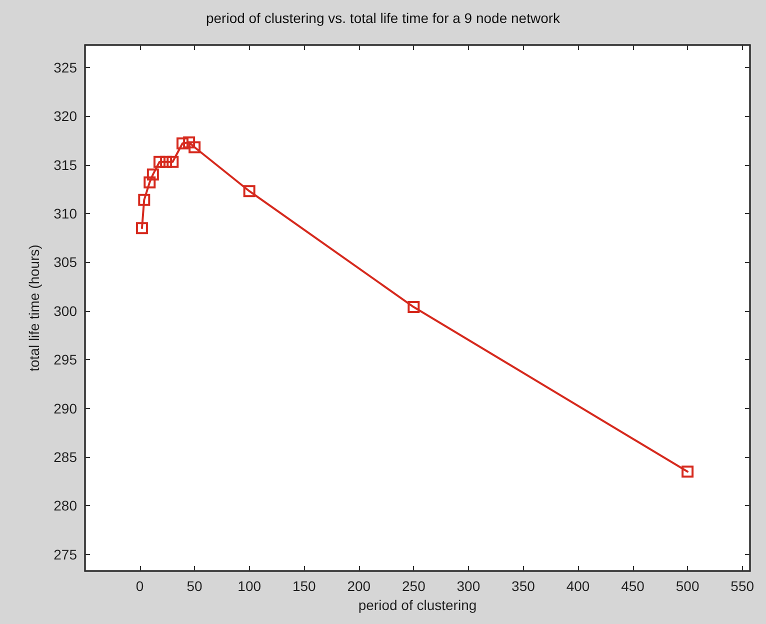 The height and width of the screenshot is (624, 766). What do you see at coordinates (66, 506) in the screenshot?
I see `y-tick-label: 280` at bounding box center [66, 506].